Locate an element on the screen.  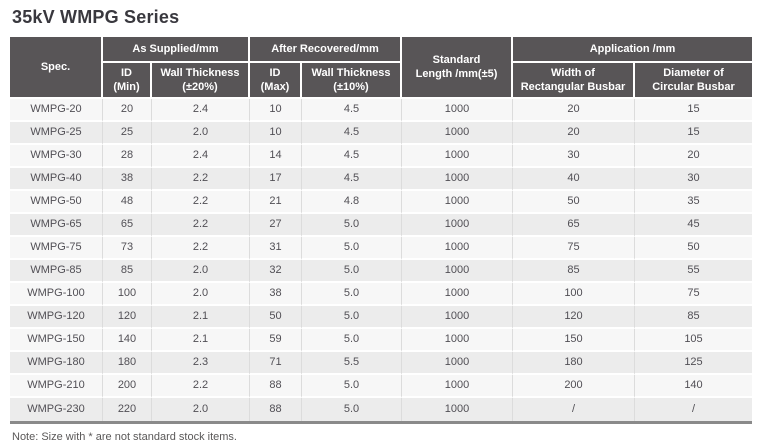
header-width-rect-busbar: Width of Rectangular Busbar is located at coordinates (574, 81).